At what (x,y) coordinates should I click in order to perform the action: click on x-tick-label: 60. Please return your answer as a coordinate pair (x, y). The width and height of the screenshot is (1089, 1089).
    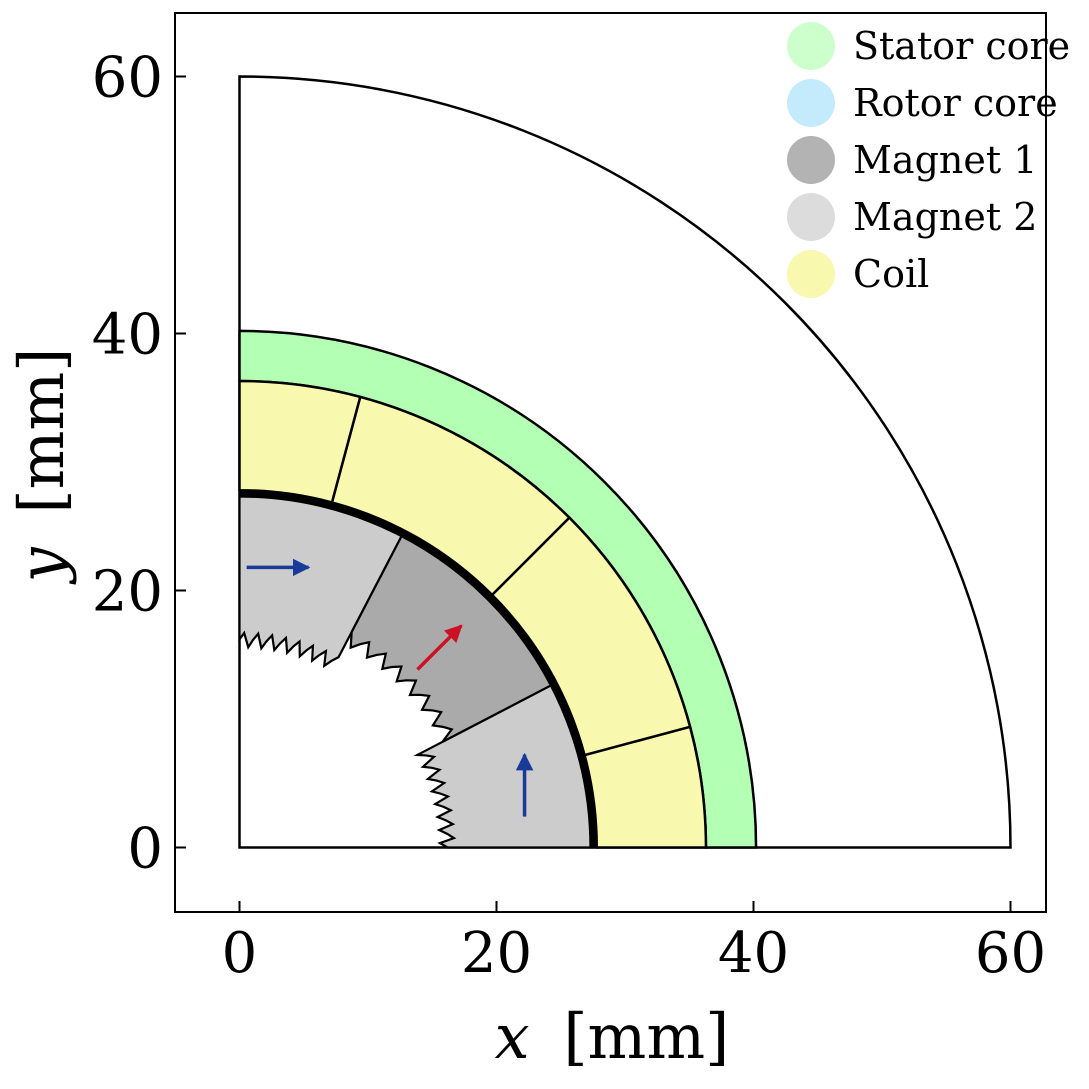
    Looking at the image, I should click on (1010, 953).